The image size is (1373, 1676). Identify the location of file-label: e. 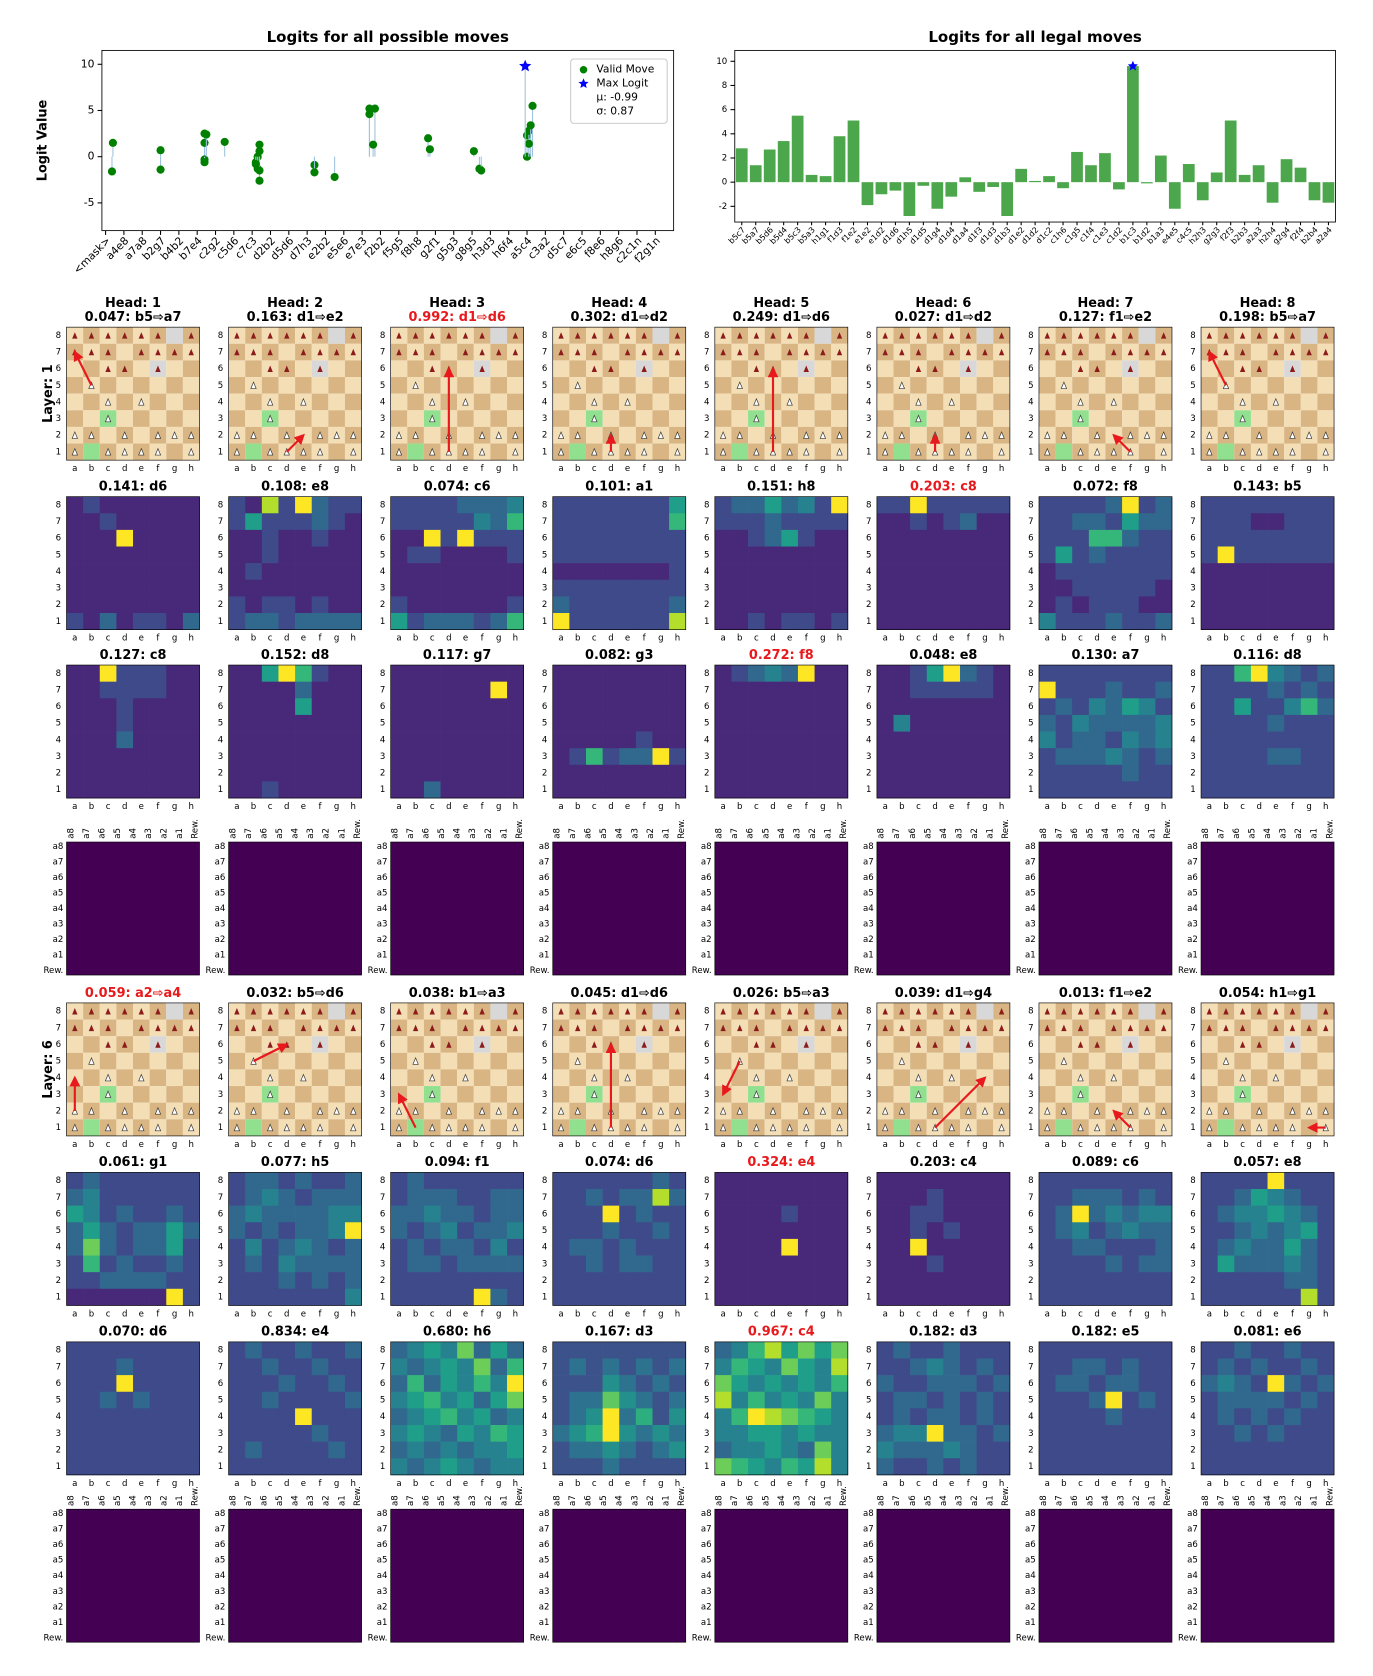
(627, 807).